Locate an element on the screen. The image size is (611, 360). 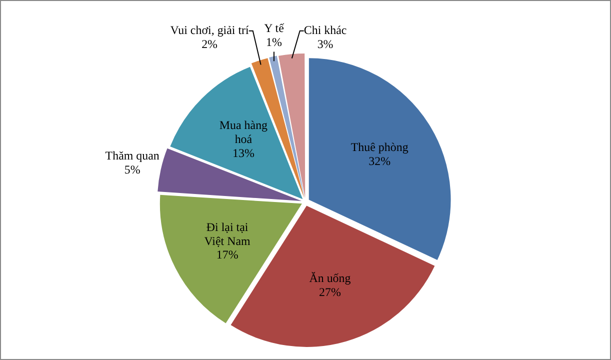
slice-label: Vui chơi, giải trí is located at coordinates (210, 29).